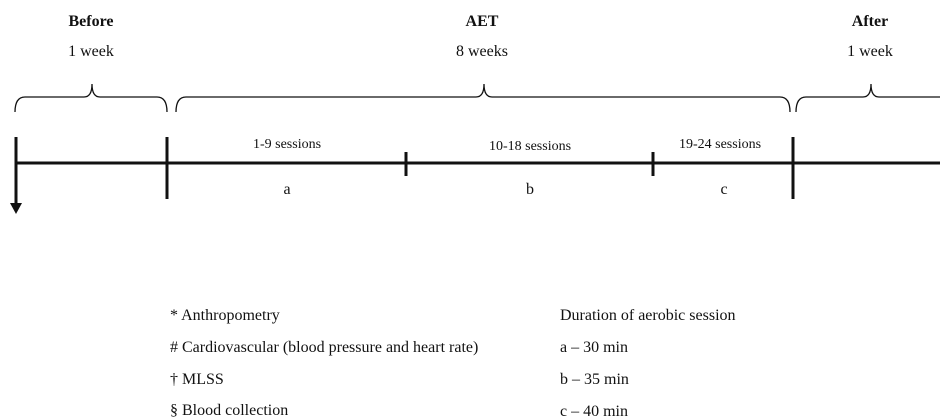 This screenshot has height=420, width=940. I want to click on phase-title: Before, so click(90, 21).